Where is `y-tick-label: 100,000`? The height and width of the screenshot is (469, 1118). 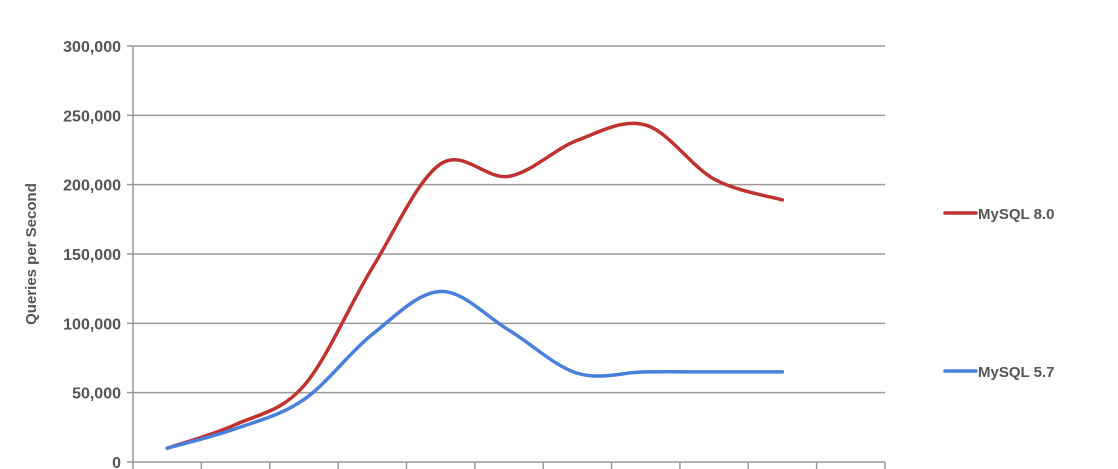 y-tick-label: 100,000 is located at coordinates (92, 324).